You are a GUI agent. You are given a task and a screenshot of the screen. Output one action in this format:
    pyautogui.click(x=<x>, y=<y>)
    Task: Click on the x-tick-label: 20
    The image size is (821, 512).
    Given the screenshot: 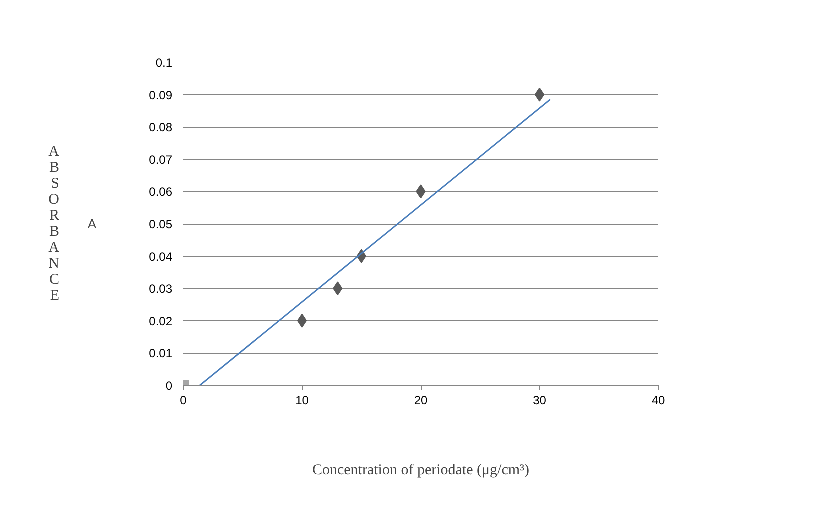 What is the action you would take?
    pyautogui.click(x=421, y=401)
    